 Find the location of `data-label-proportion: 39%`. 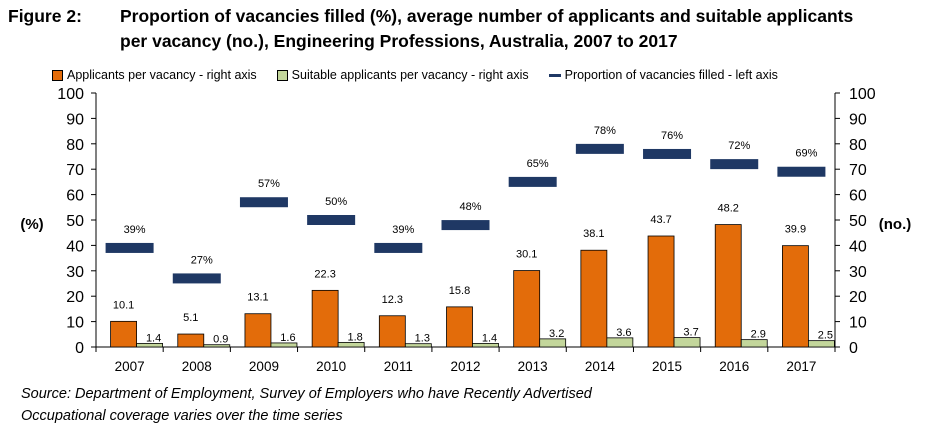

data-label-proportion: 39% is located at coordinates (403, 230).